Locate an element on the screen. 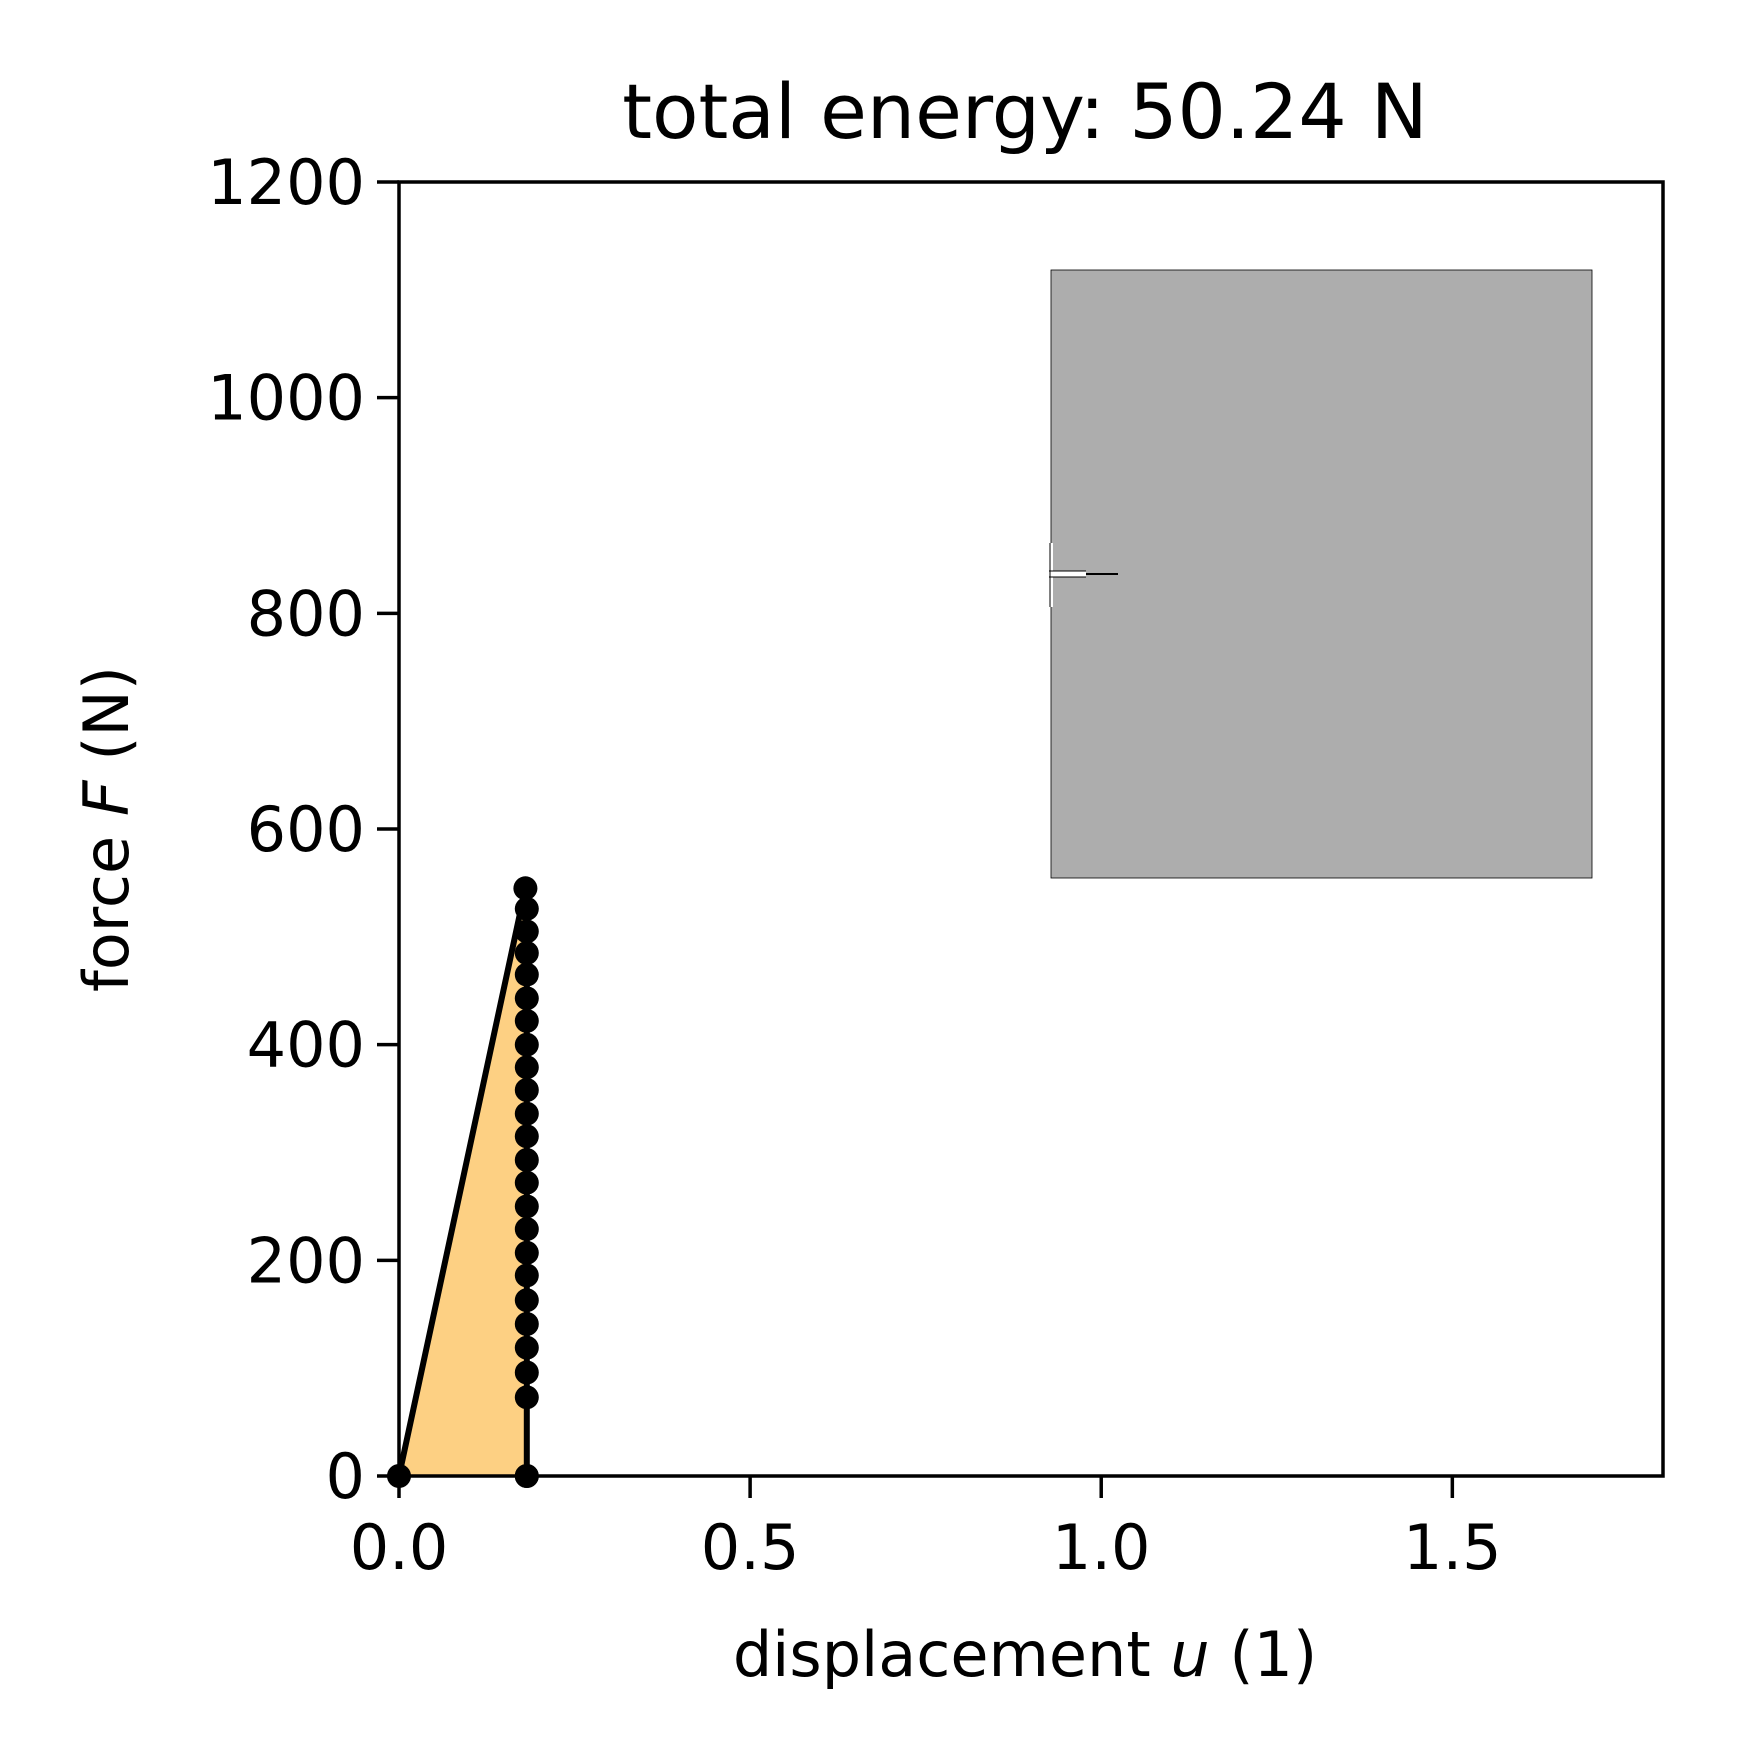 The width and height of the screenshot is (1750, 1750). x-tick-label: 1.0 is located at coordinates (1101, 1547).